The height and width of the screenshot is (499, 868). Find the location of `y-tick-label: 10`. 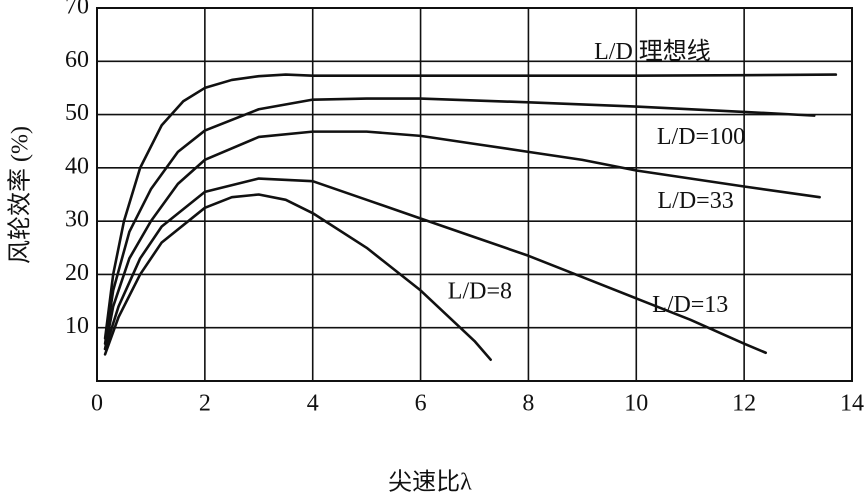

y-tick-label: 10 is located at coordinates (77, 326).